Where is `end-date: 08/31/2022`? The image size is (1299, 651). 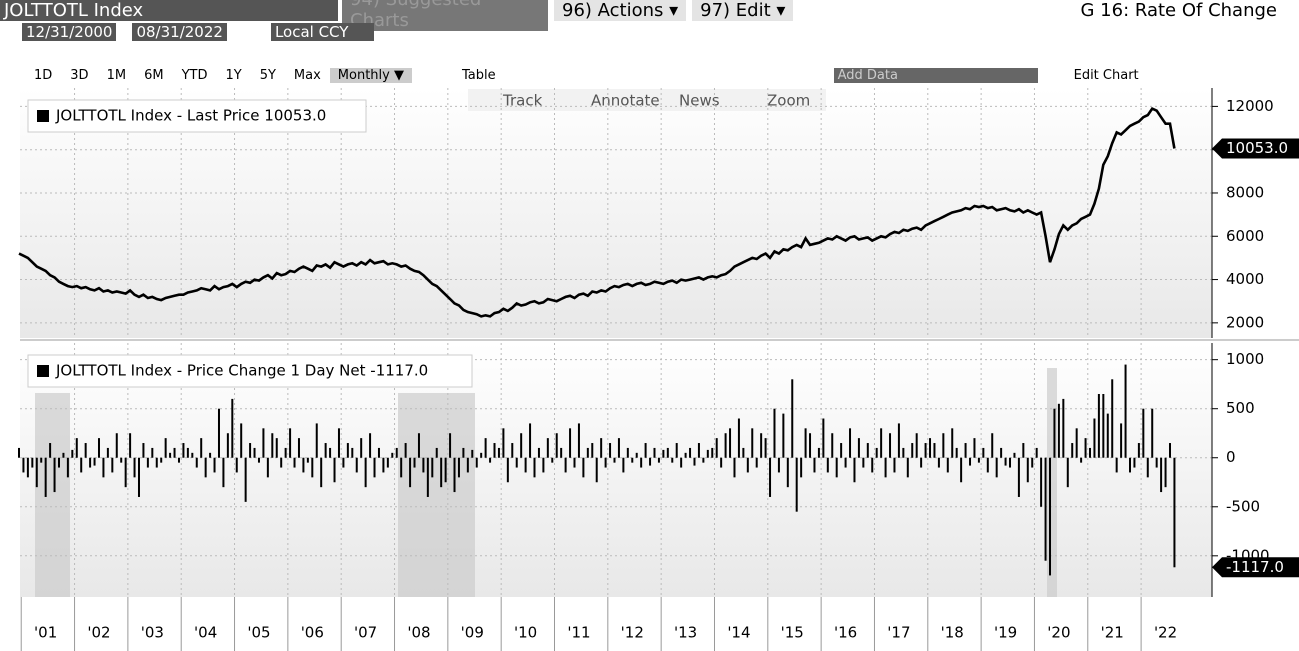
end-date: 08/31/2022 is located at coordinates (179, 32).